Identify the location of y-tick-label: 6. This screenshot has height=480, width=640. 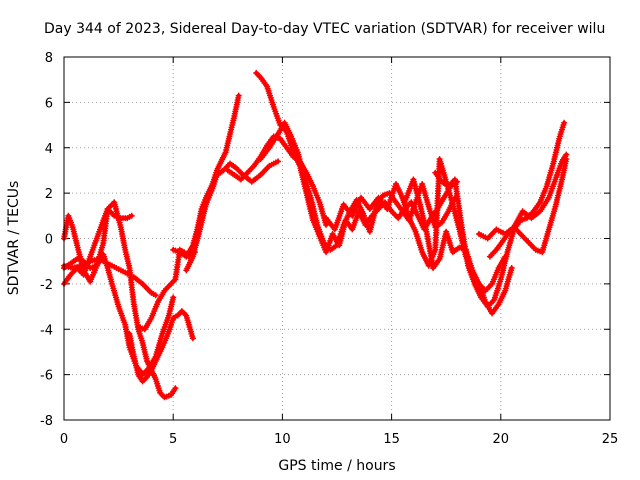
(49, 103).